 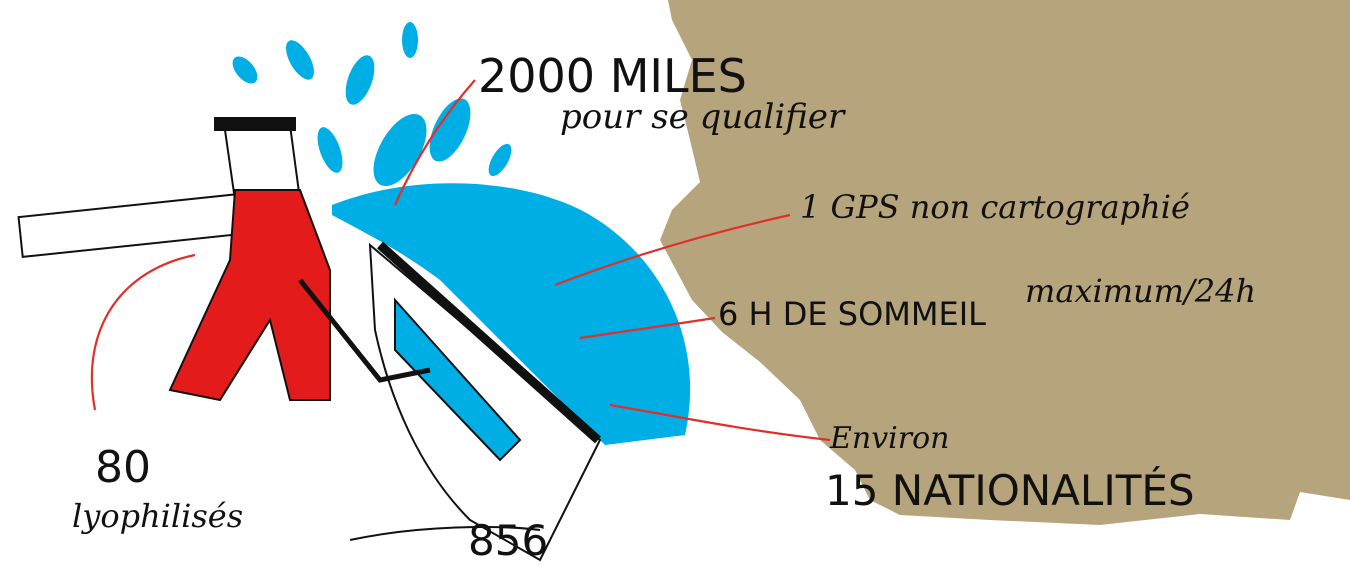 I want to click on label: Environ, so click(x=889, y=438).